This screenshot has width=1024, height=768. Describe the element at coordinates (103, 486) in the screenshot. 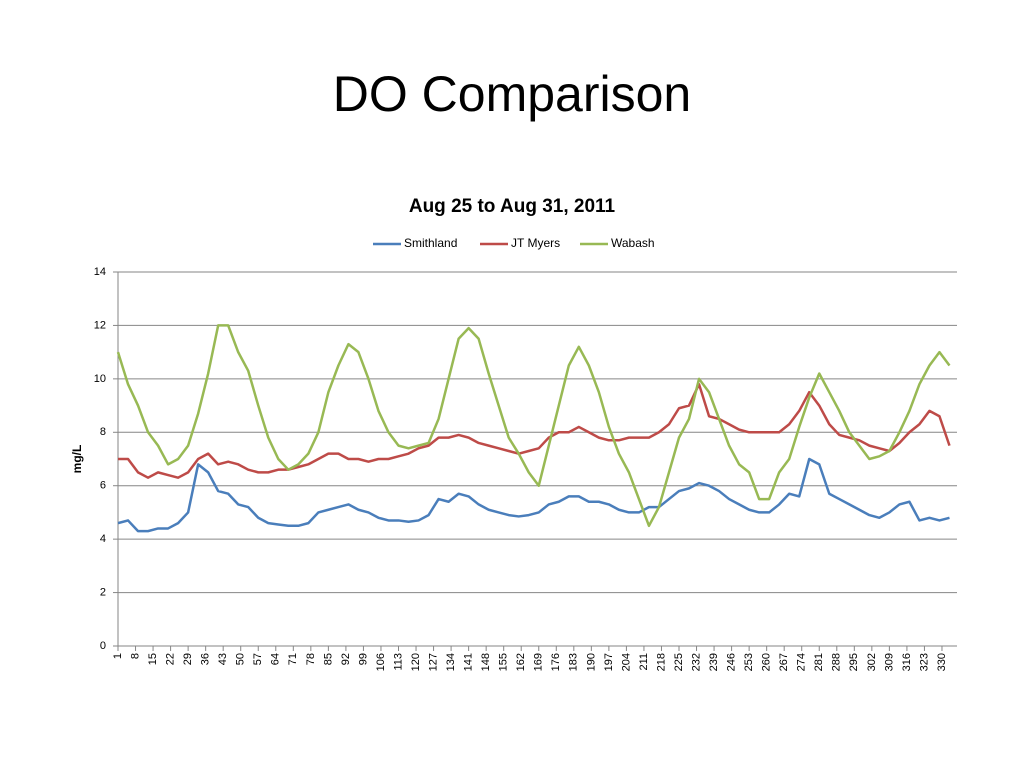

I see `y-tick-label: 6` at that location.